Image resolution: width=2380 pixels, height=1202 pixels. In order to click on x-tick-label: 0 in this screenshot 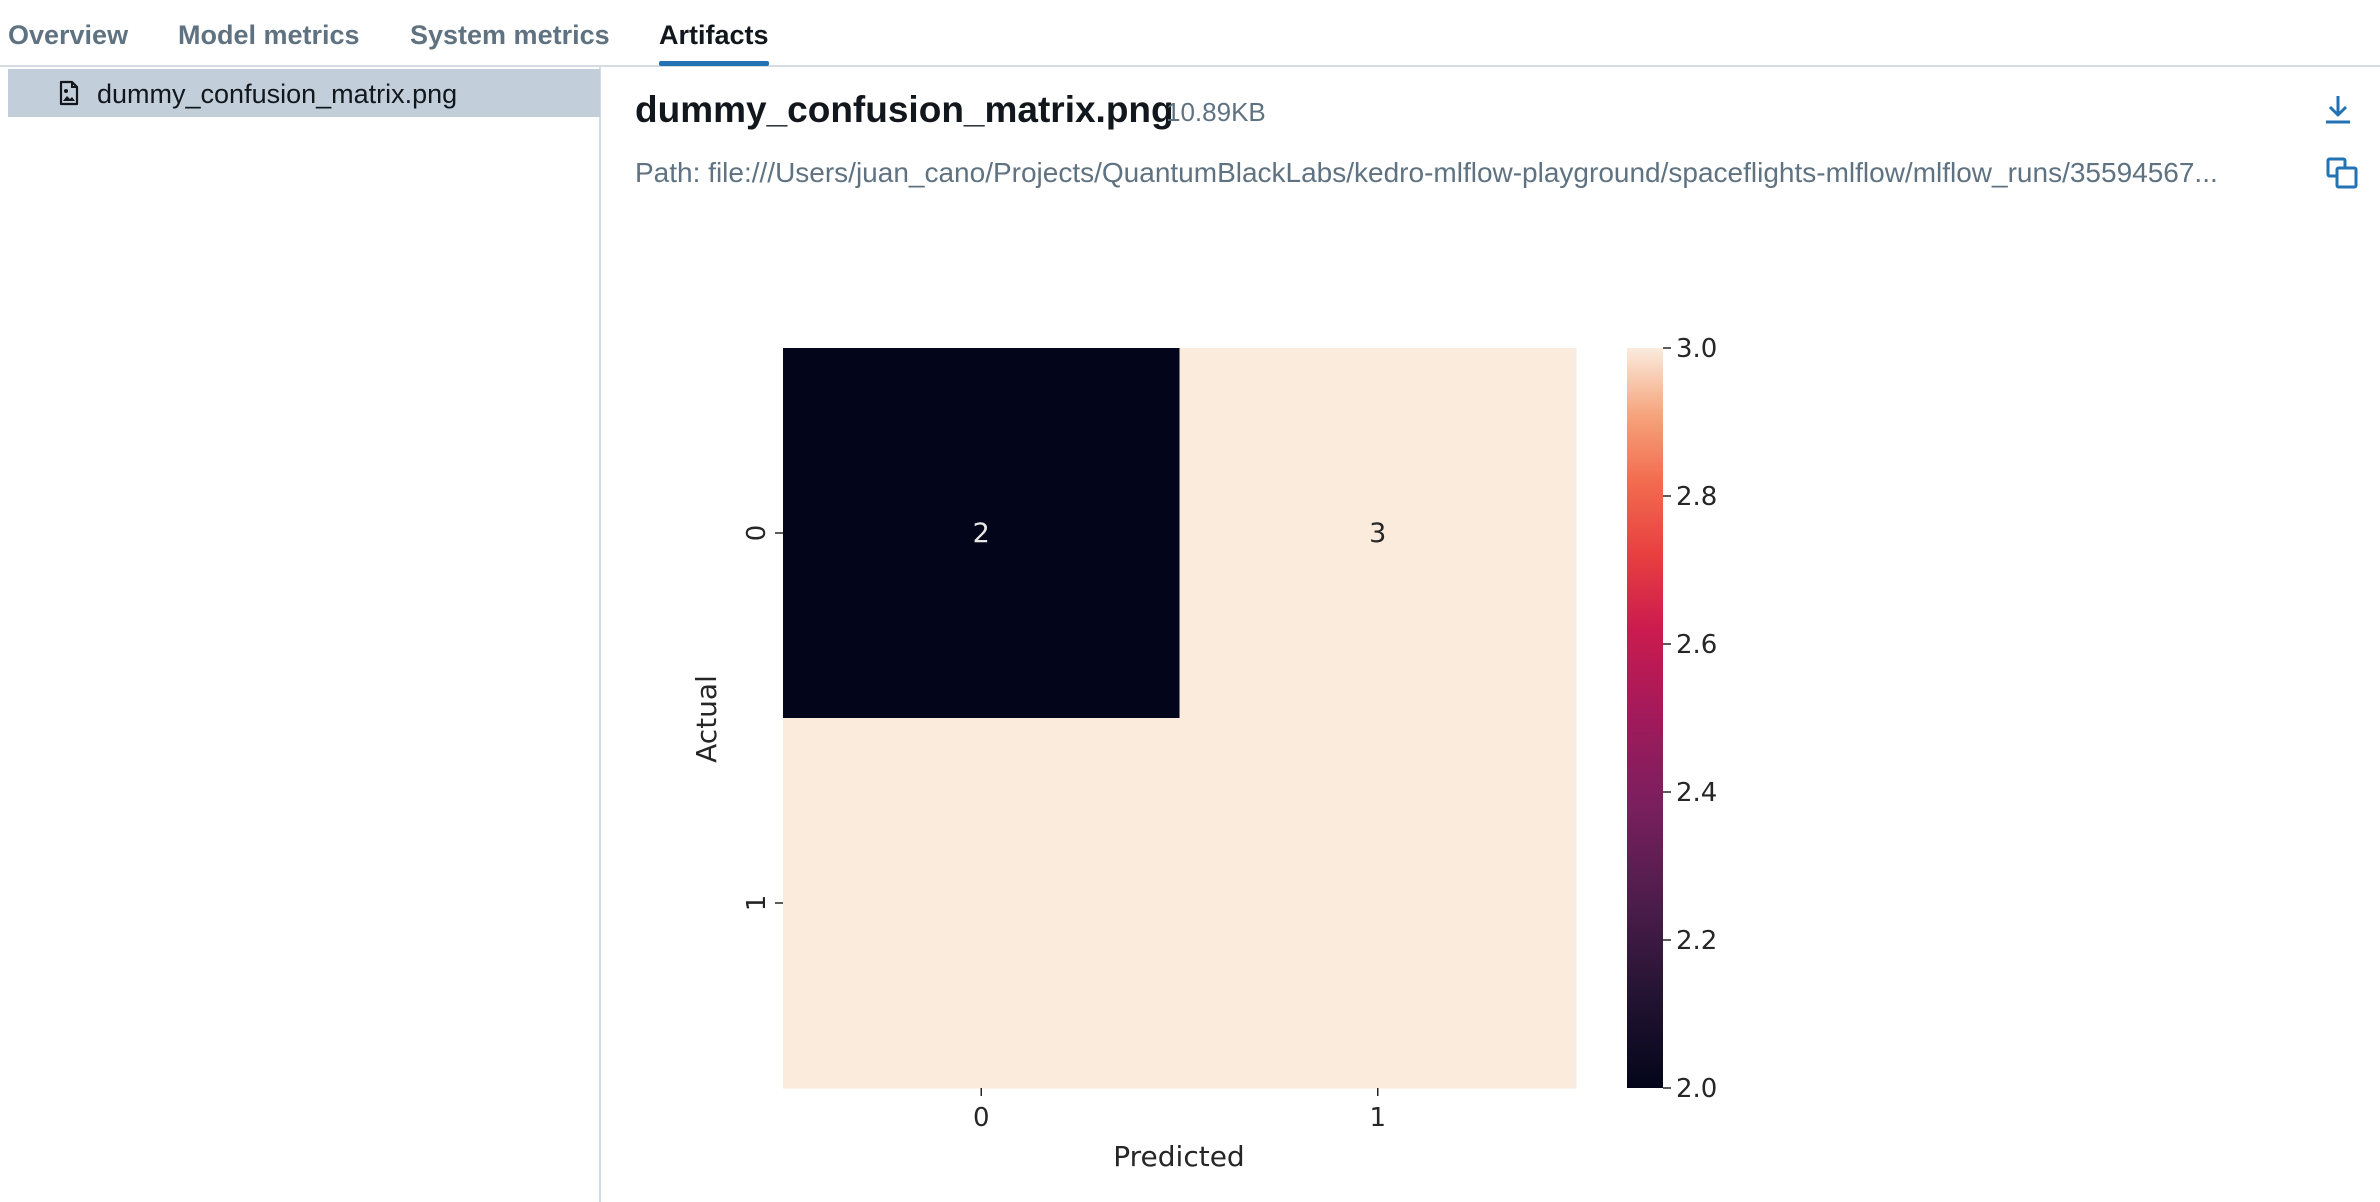, I will do `click(981, 1118)`.